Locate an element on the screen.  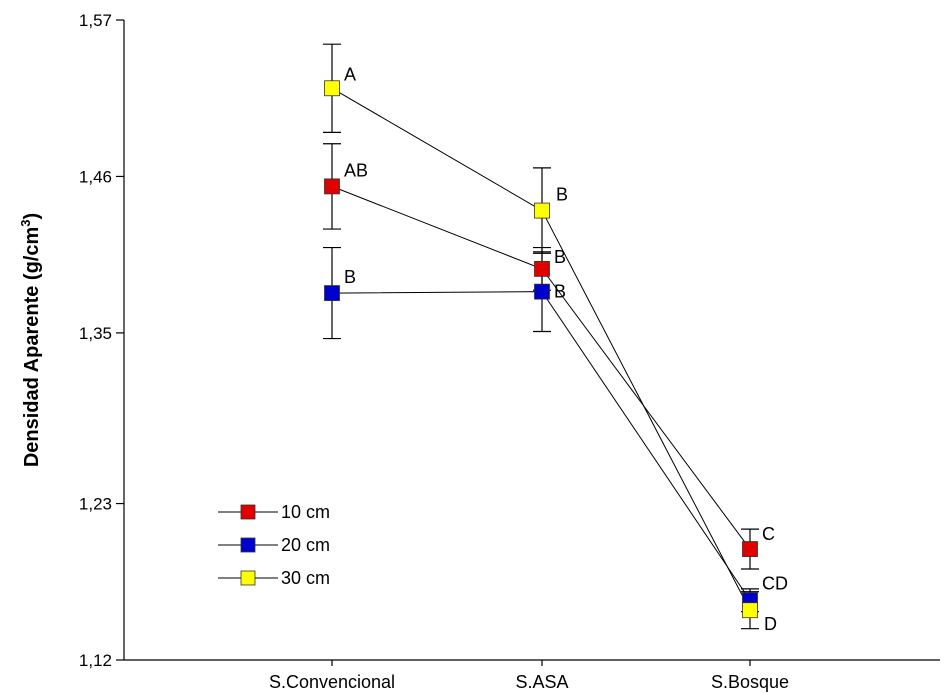
y-tick-label: 1,12 is located at coordinates (95, 660).